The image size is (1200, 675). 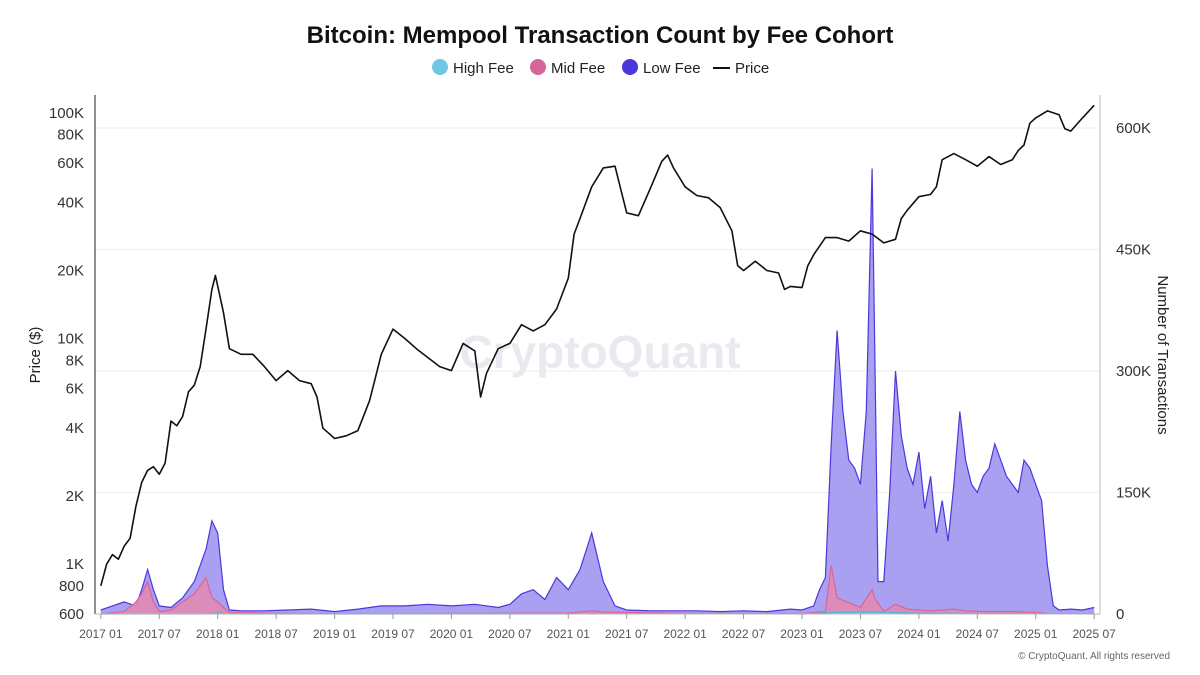 What do you see at coordinates (35, 355) in the screenshot?
I see `y-left-axis-label: Price ($)` at bounding box center [35, 355].